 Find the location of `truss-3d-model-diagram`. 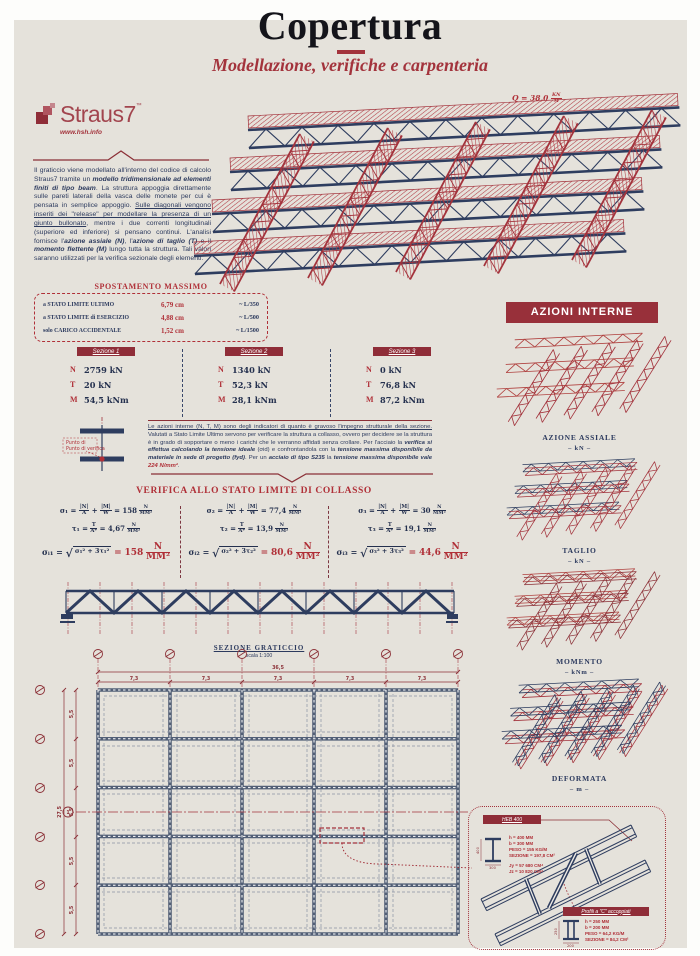

truss-3d-model-diagram is located at coordinates (437, 193).